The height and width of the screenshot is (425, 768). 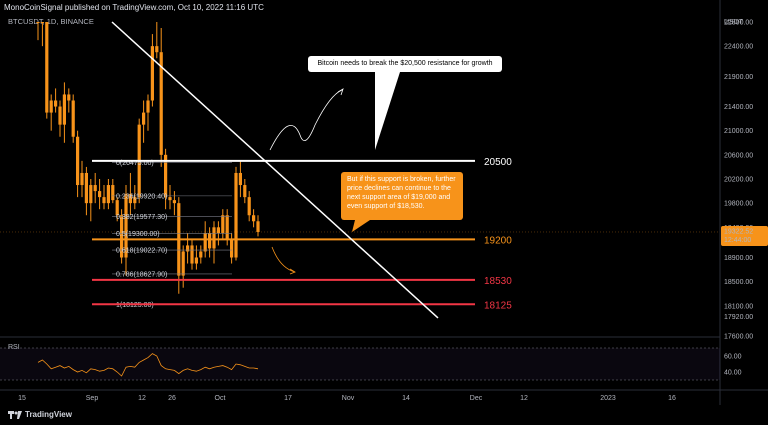 I want to click on y-tick-label: 22800.00, so click(x=738, y=23).